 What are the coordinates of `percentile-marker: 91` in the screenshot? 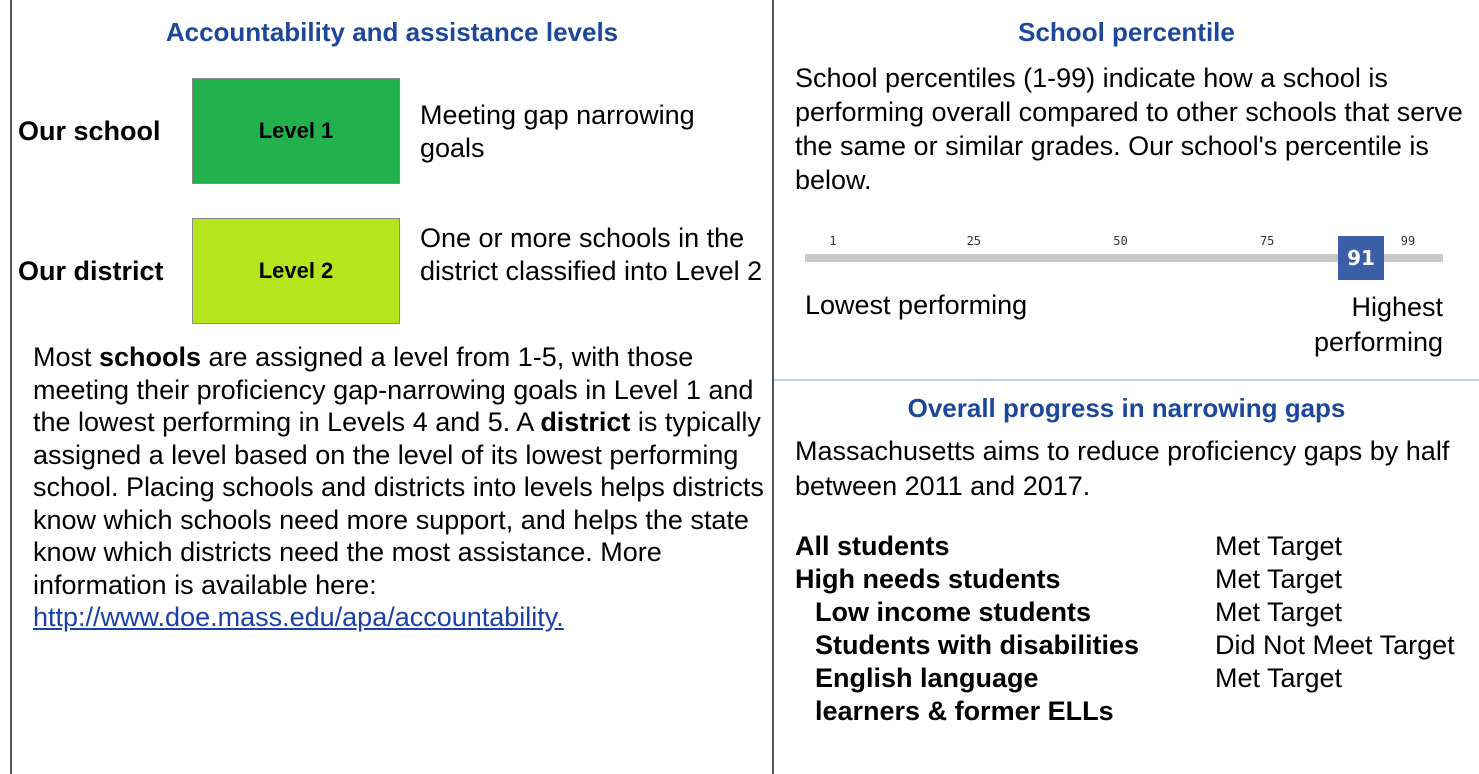 It's located at (1361, 258).